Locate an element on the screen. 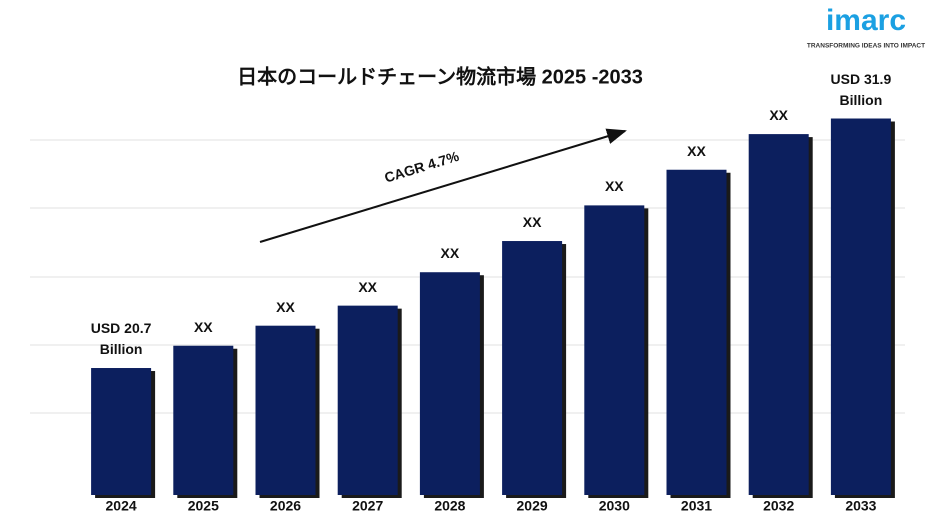 The width and height of the screenshot is (940, 529). trend-arrow is located at coordinates (443, 185).